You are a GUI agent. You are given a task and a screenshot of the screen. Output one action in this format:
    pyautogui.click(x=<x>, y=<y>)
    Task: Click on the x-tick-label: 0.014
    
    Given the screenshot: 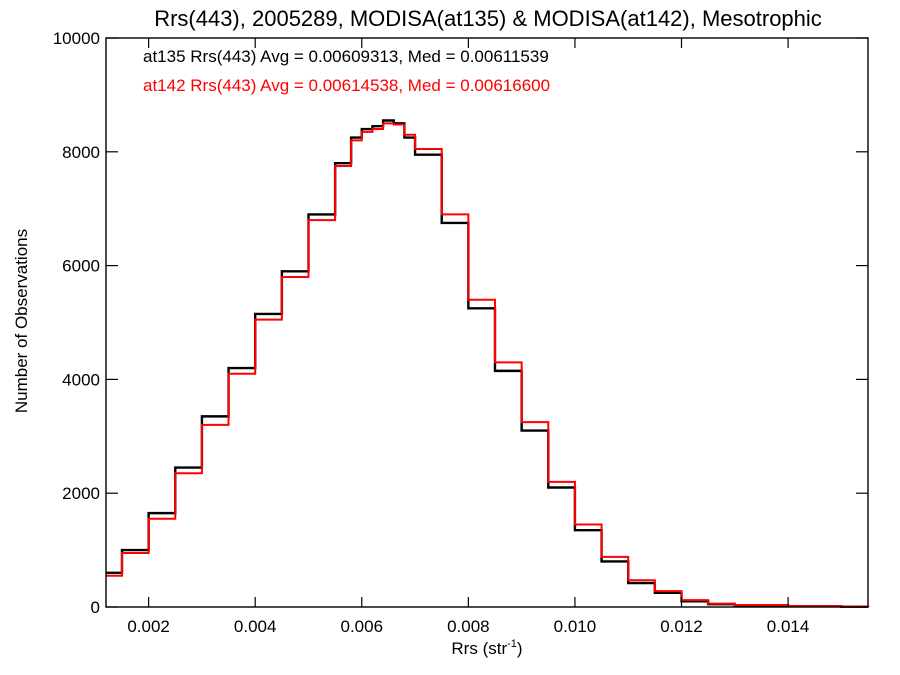 What is the action you would take?
    pyautogui.click(x=788, y=626)
    